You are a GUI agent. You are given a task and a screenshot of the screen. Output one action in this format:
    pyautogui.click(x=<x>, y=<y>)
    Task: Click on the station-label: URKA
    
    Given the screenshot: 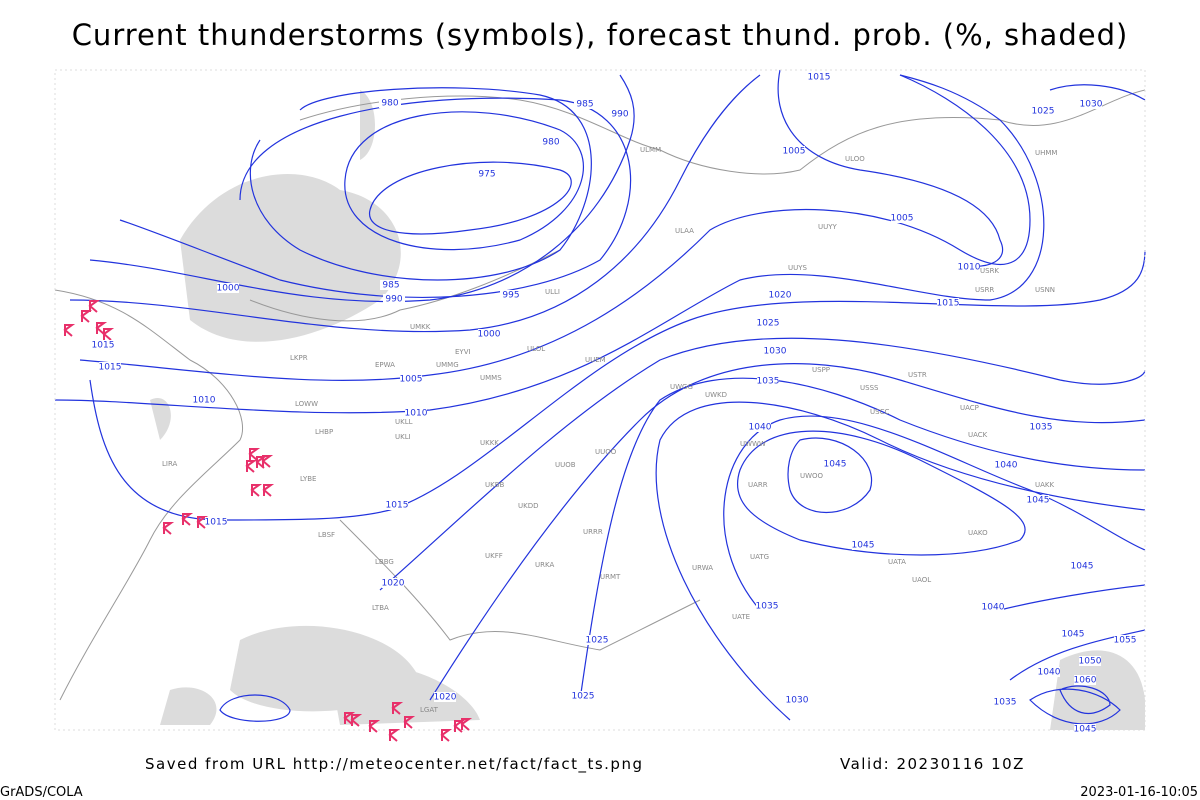 What is the action you would take?
    pyautogui.click(x=544, y=565)
    